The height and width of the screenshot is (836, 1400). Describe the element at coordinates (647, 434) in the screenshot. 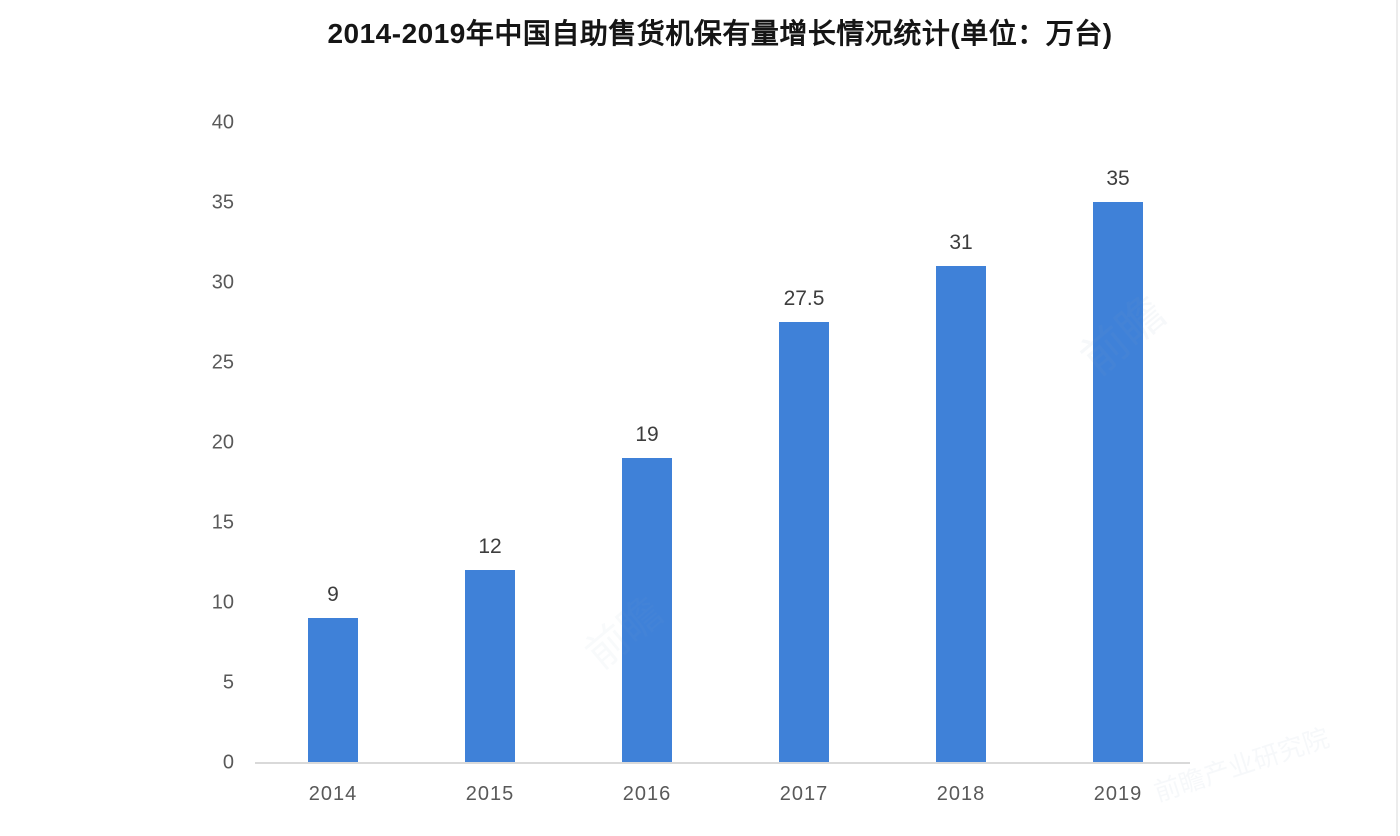

I see `bar-value-label: 19` at that location.